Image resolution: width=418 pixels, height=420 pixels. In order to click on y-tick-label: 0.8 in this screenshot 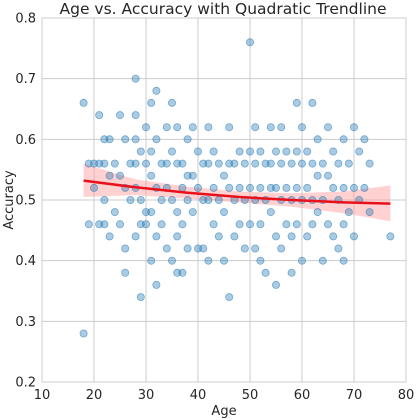, I will do `click(25, 19)`.